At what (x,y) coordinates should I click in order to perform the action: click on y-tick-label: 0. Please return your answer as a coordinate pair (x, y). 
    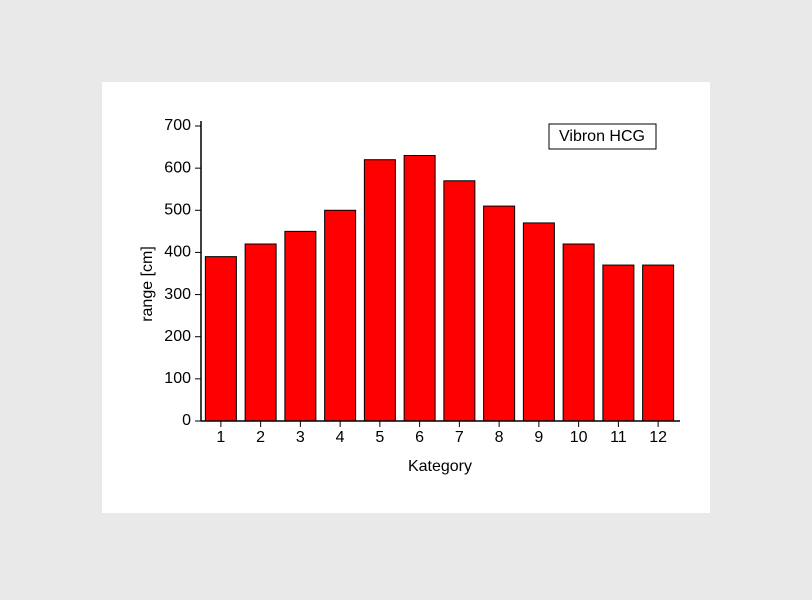
    Looking at the image, I should click on (186, 420).